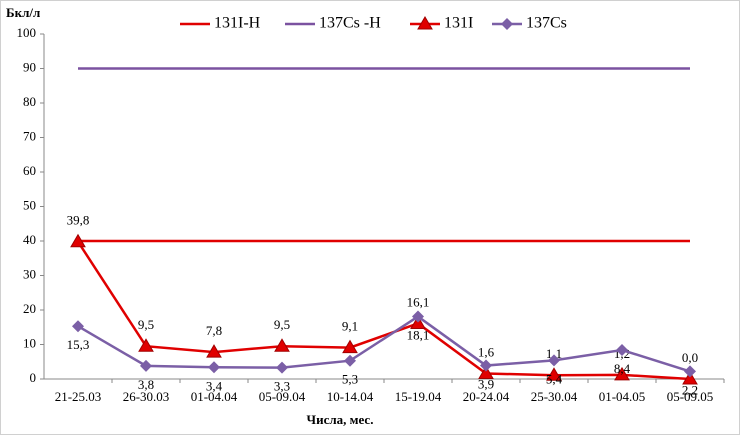  I want to click on y-tick-label: 10, so click(29, 342).